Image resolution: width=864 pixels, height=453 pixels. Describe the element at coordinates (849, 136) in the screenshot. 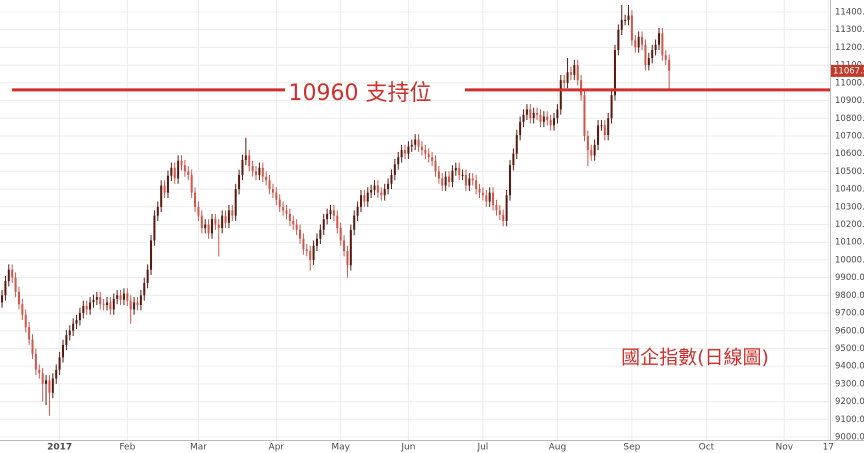

I see `y-tick-label: 10700.00` at that location.